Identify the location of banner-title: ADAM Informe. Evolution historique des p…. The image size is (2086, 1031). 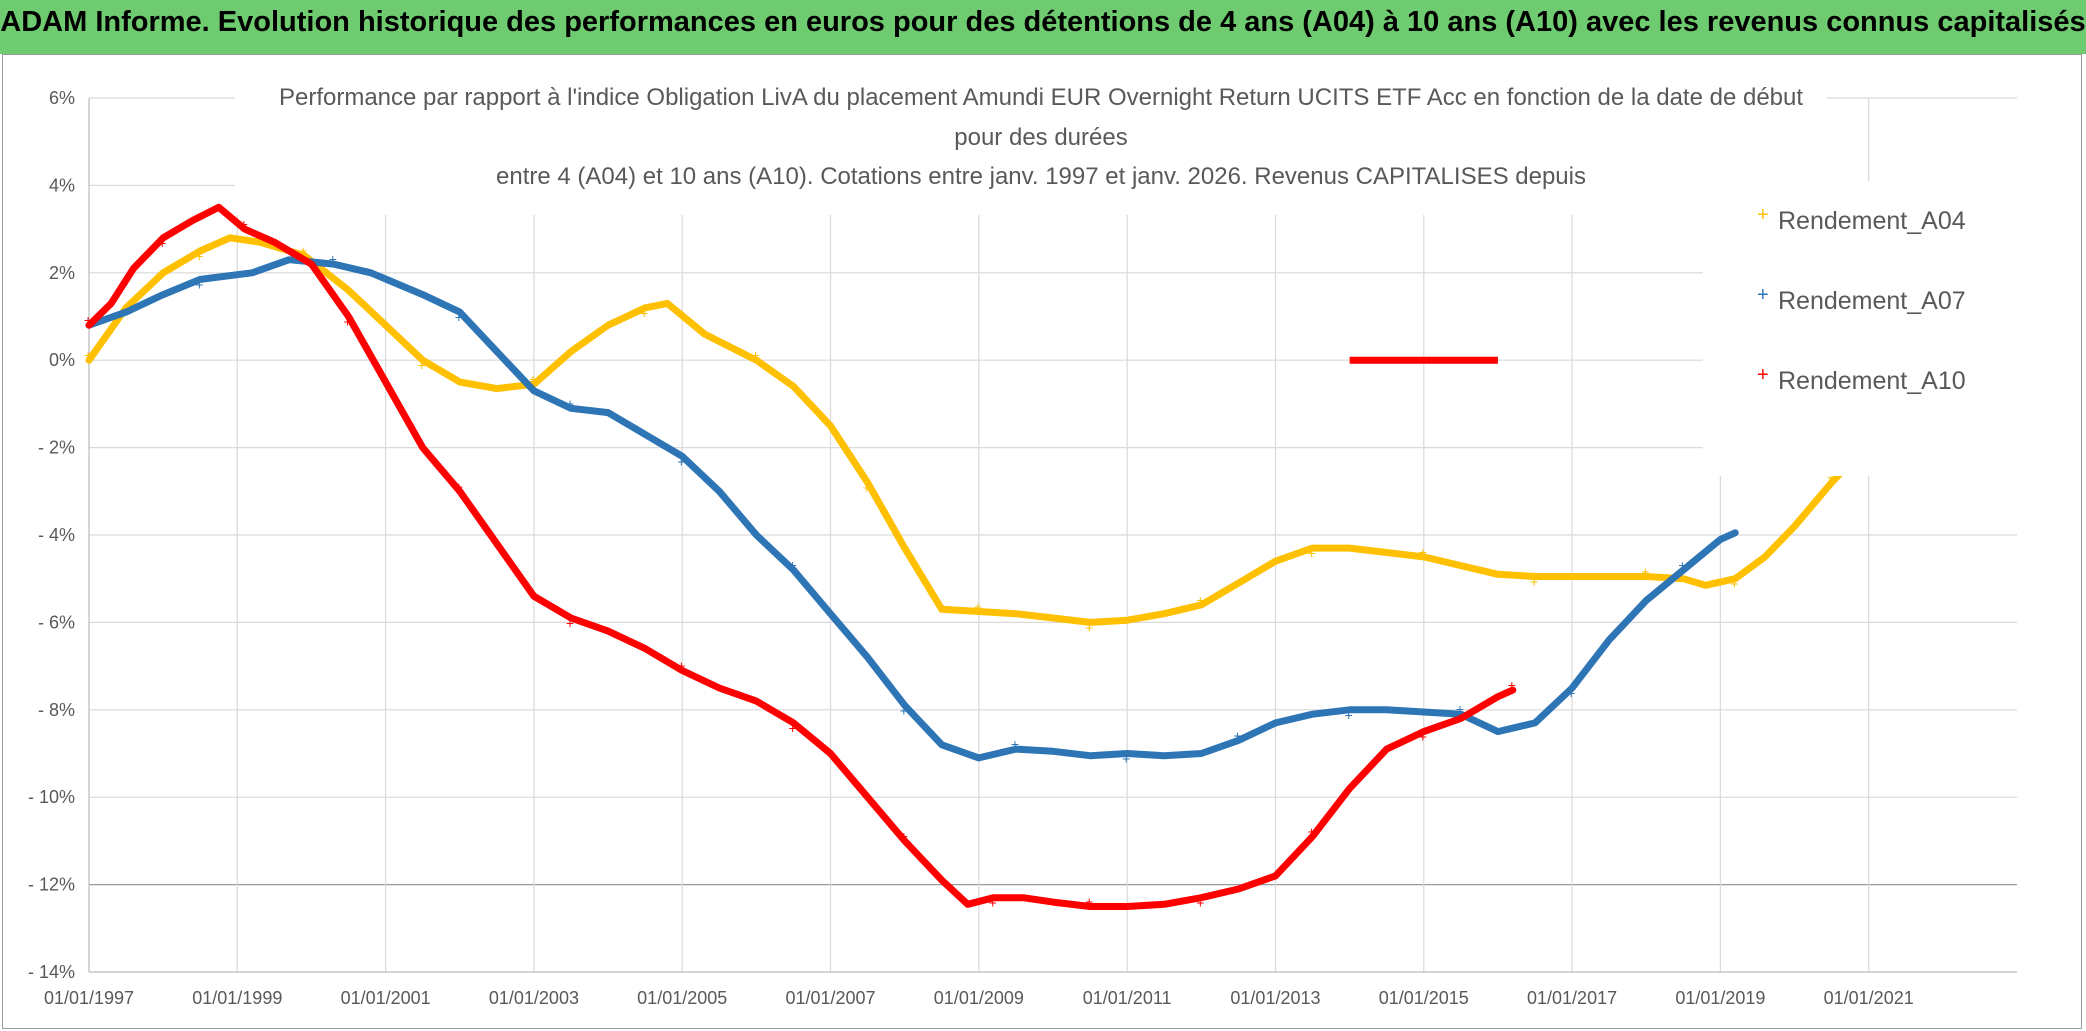
(1043, 22).